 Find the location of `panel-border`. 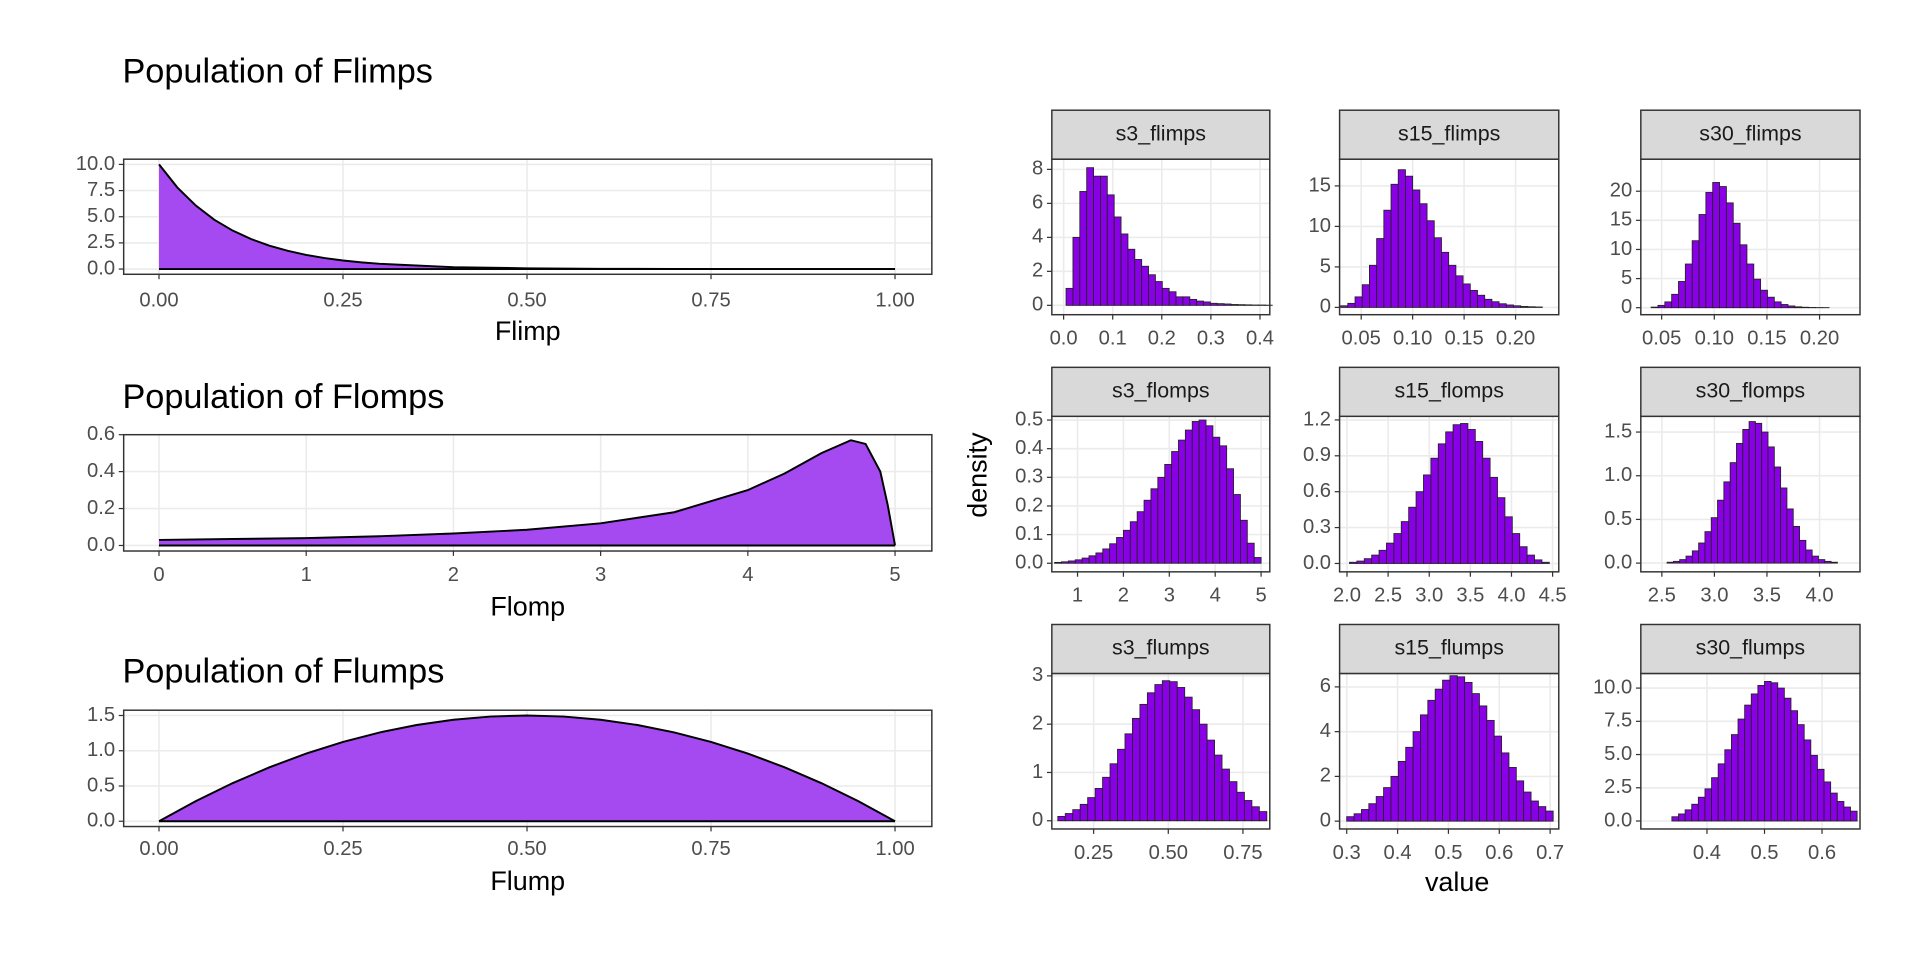

panel-border is located at coordinates (527, 768).